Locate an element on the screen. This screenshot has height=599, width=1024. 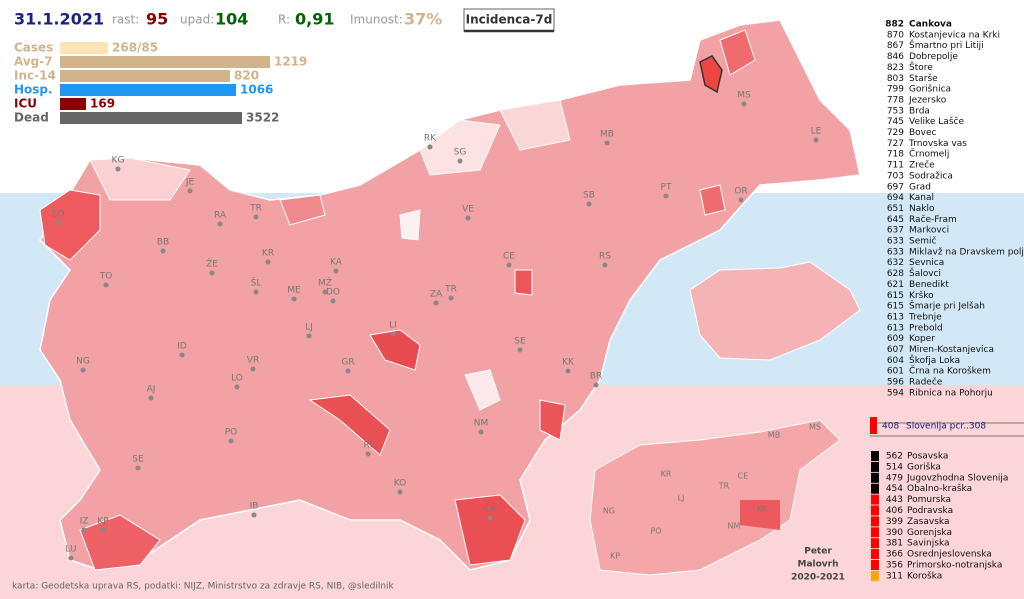
inset-label: LJ is located at coordinates (681, 498).